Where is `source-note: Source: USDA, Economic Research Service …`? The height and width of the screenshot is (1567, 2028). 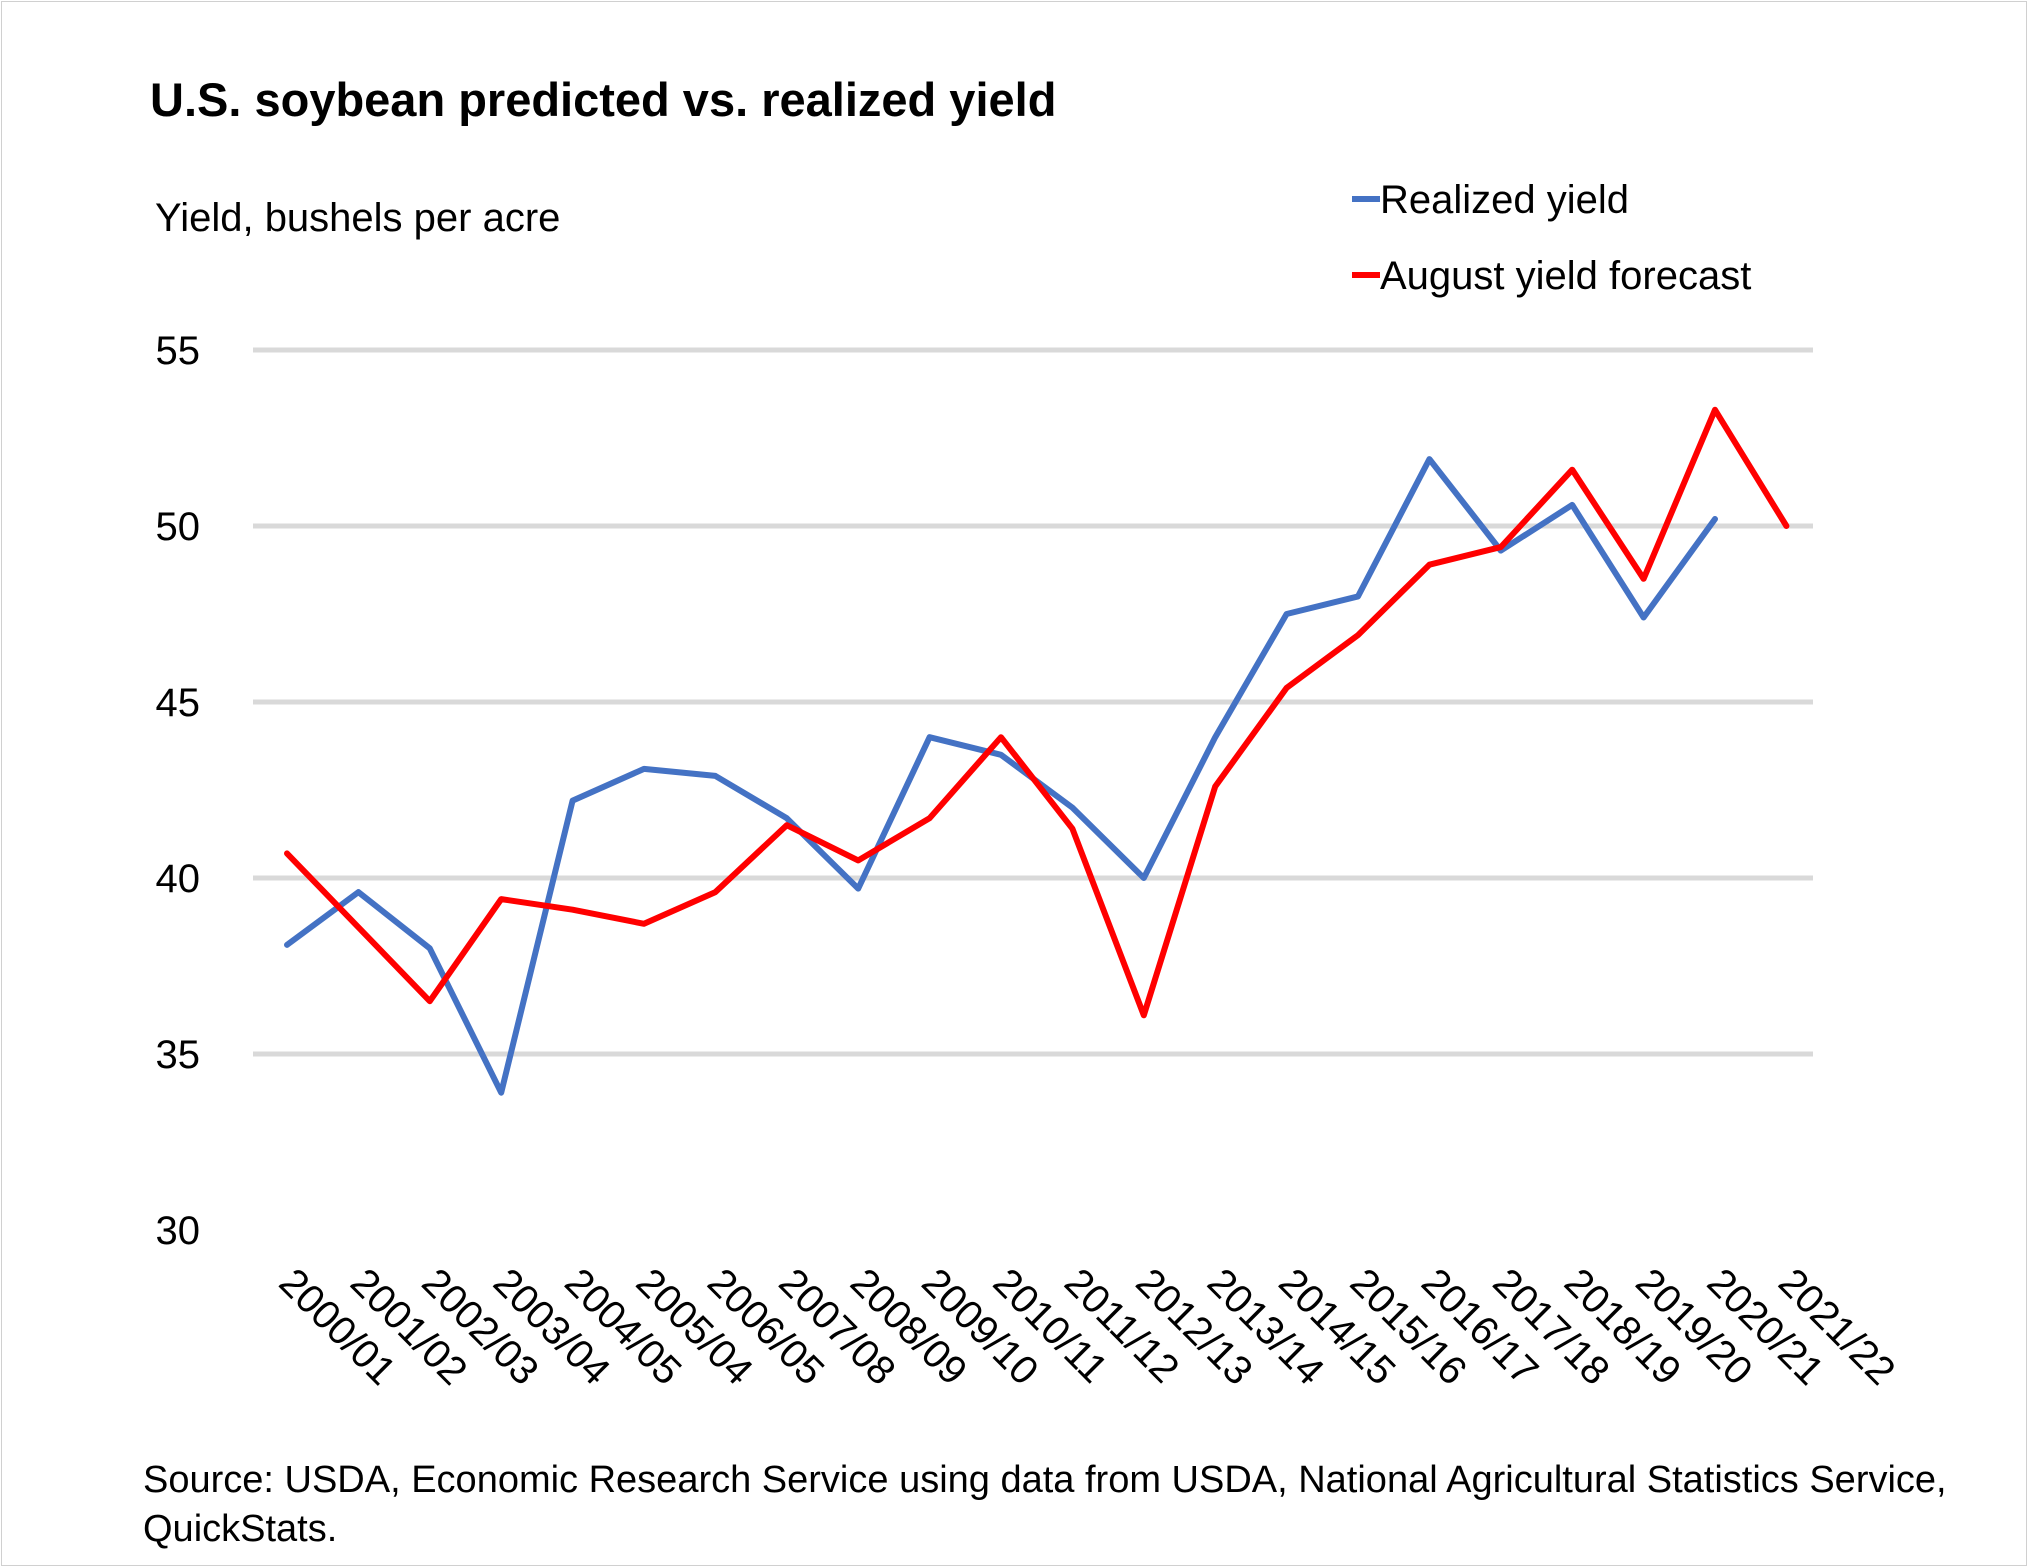
source-note: Source: USDA, Economic Research Service … is located at coordinates (1045, 1504).